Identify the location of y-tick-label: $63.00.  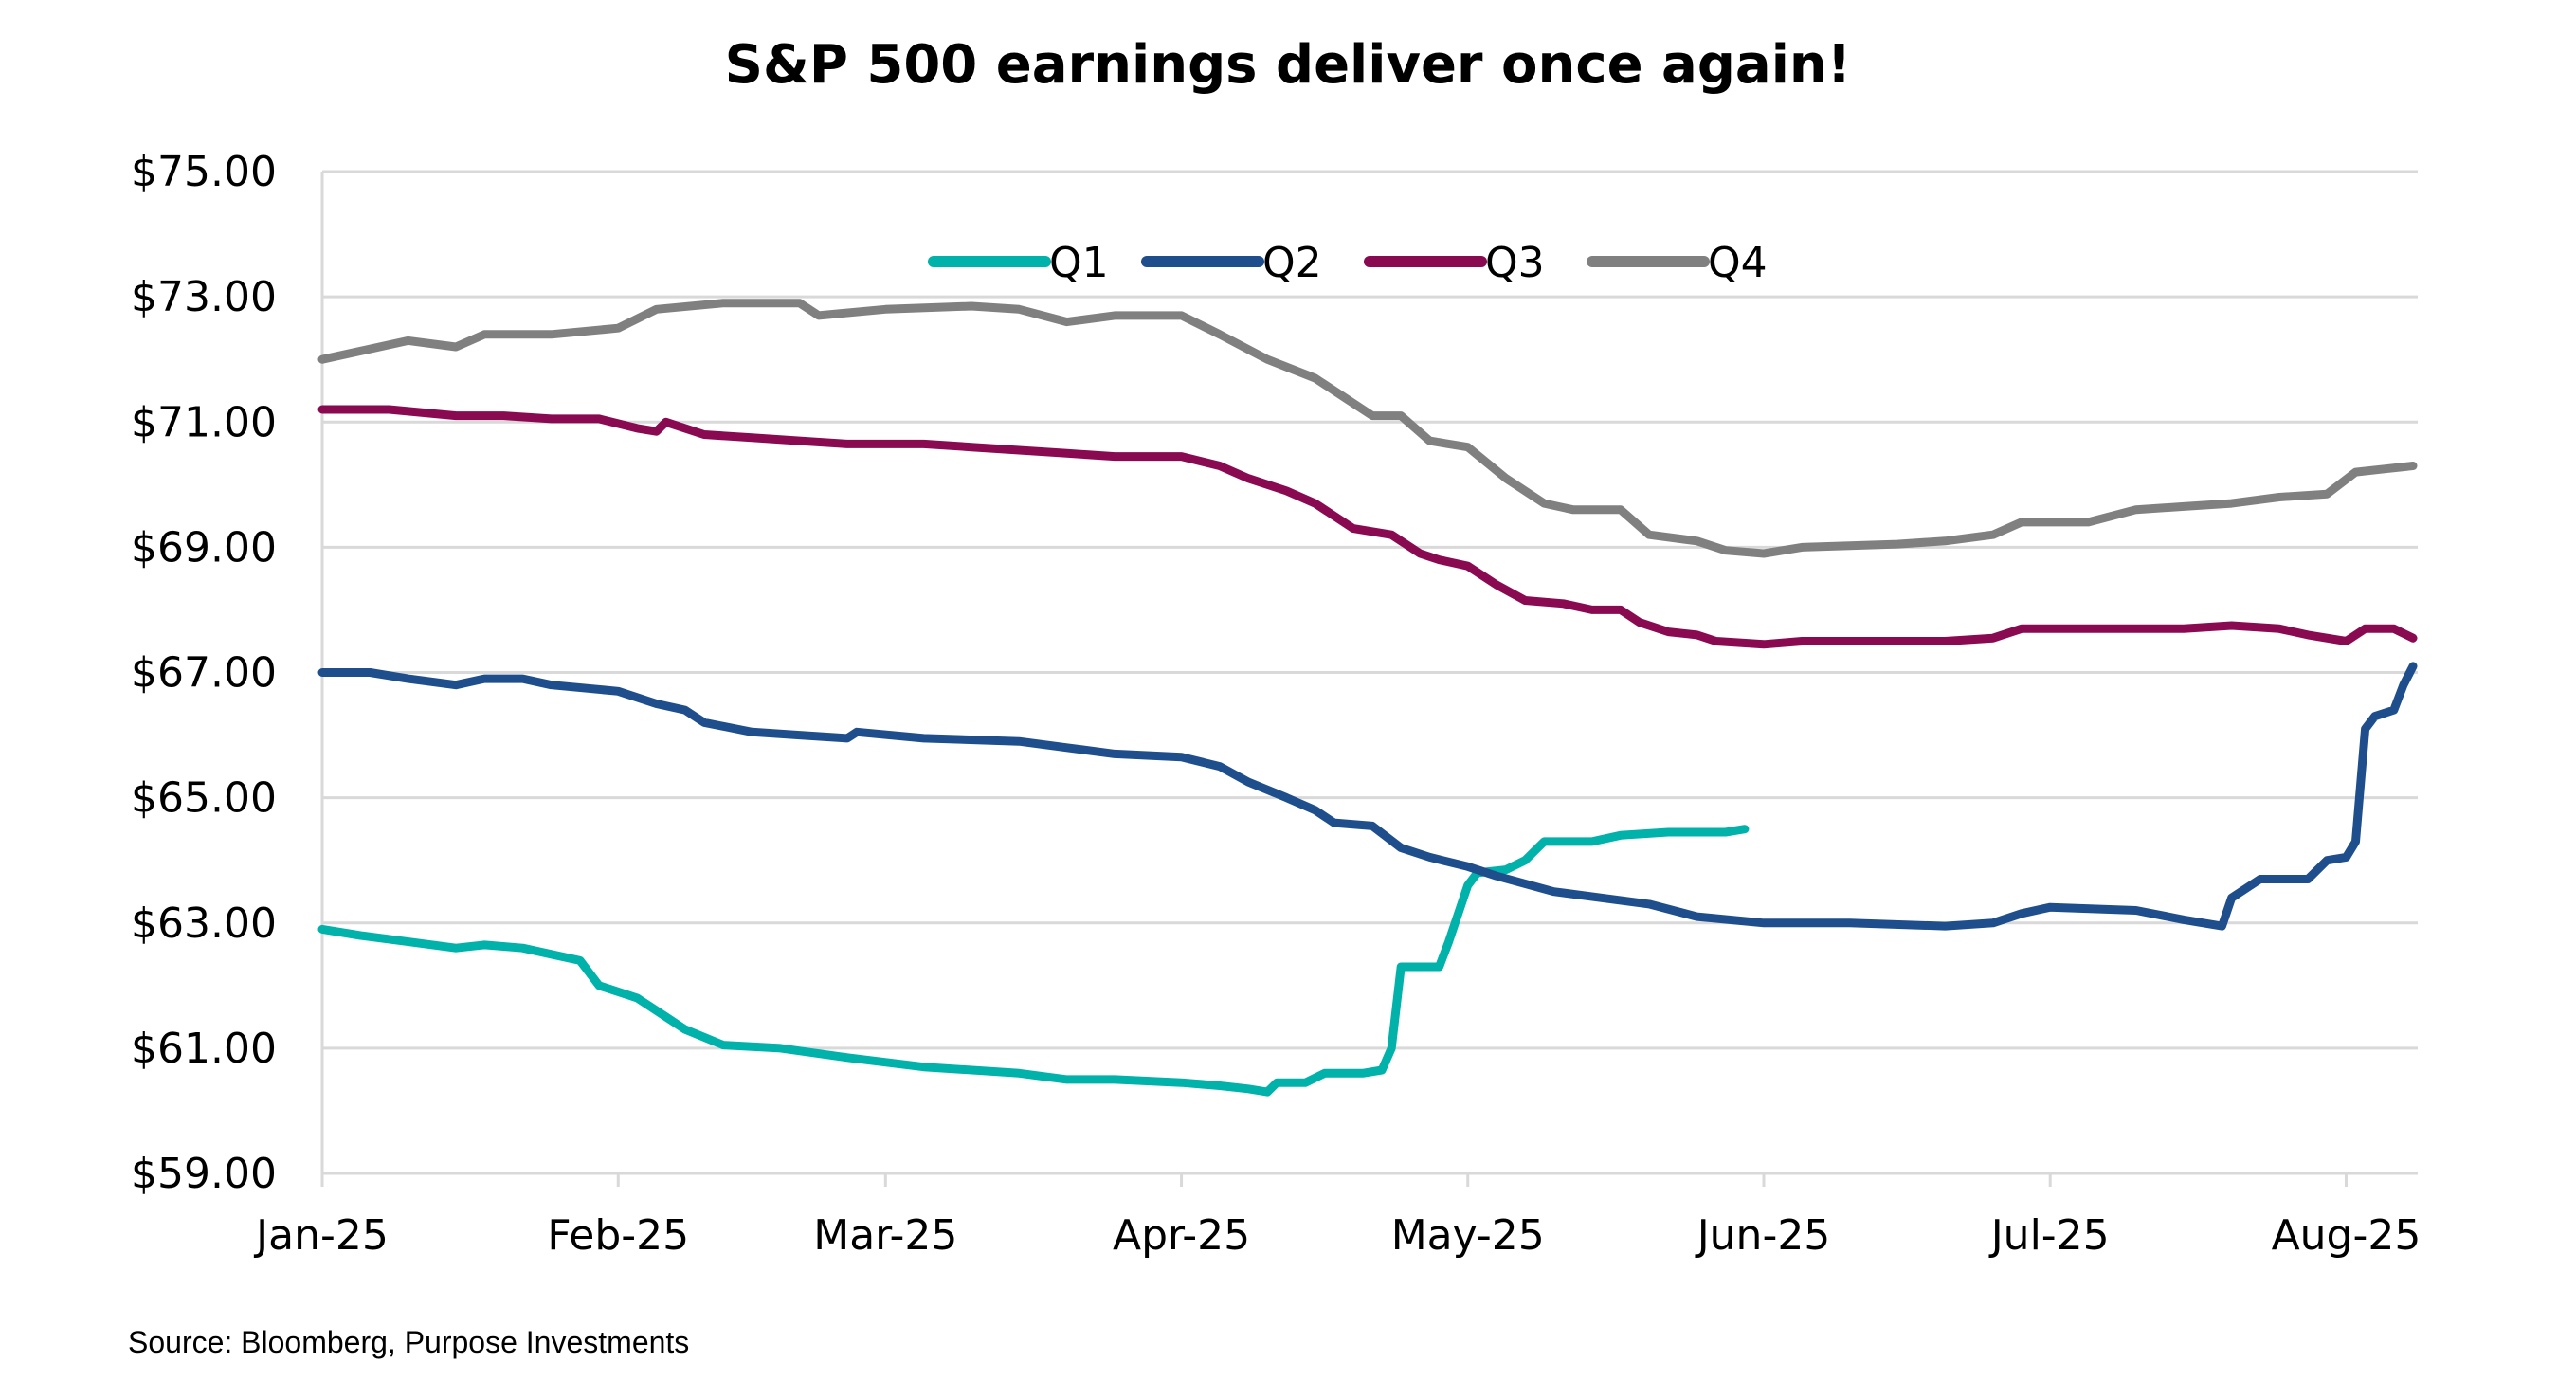
(204, 923).